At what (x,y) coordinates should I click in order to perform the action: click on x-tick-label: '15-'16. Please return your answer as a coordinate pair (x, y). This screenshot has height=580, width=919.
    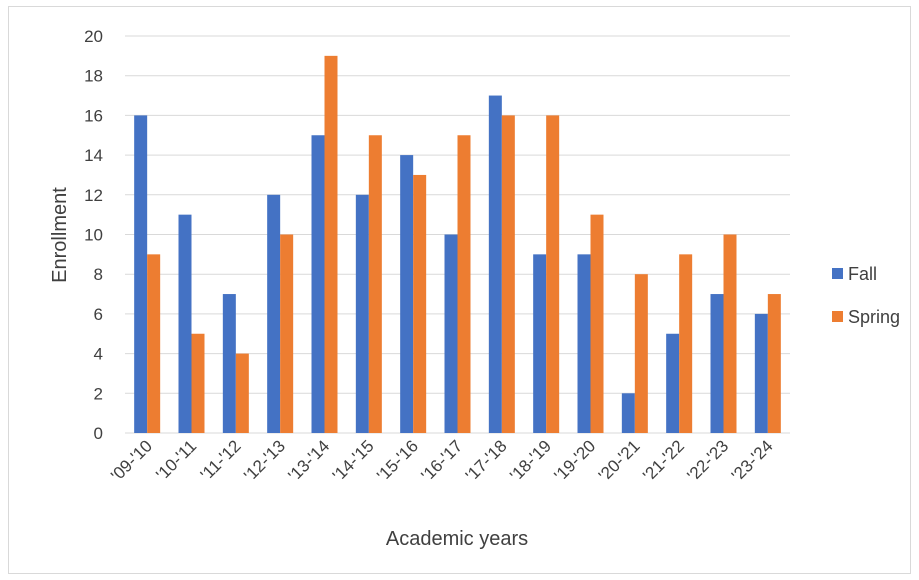
    Looking at the image, I should click on (397, 460).